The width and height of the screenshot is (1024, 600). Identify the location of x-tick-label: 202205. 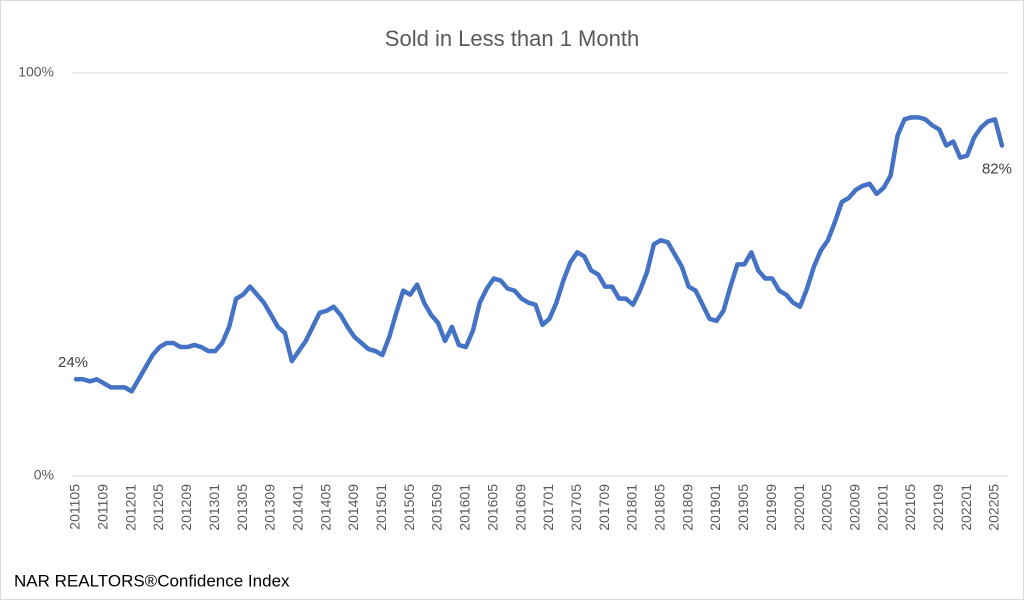
(994, 507).